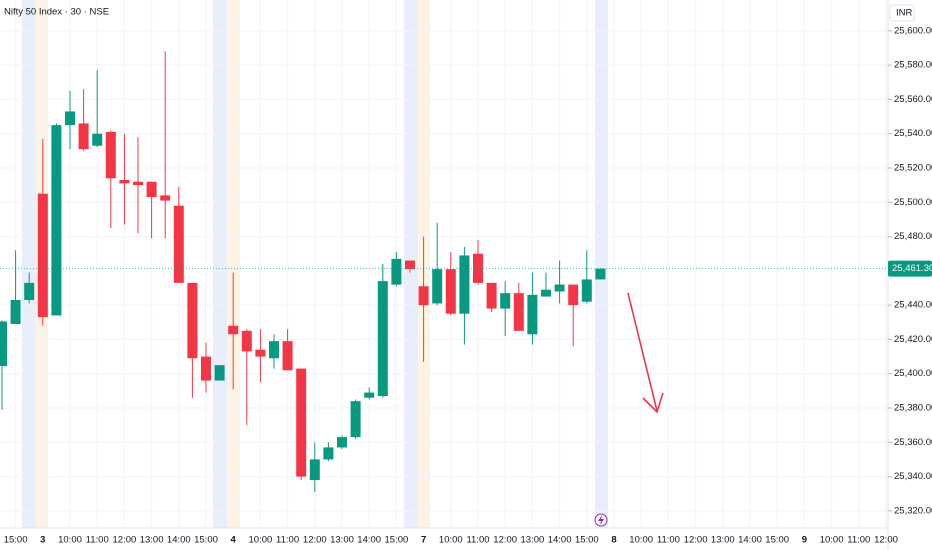 The height and width of the screenshot is (550, 932). What do you see at coordinates (613, 540) in the screenshot?
I see `x-tick-label: 8` at bounding box center [613, 540].